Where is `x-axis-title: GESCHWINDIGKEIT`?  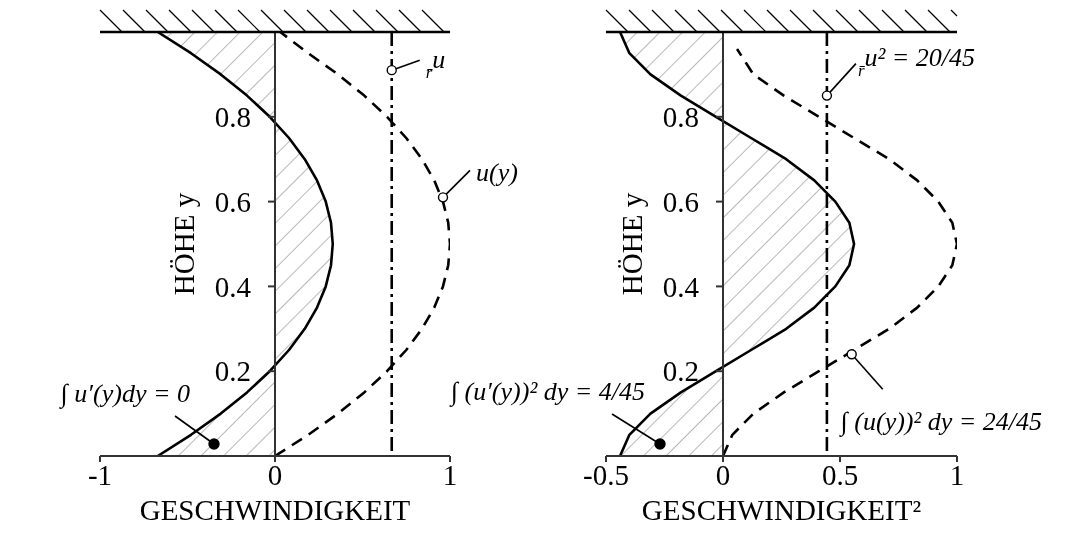
x-axis-title: GESCHWINDIGKEIT is located at coordinates (275, 510).